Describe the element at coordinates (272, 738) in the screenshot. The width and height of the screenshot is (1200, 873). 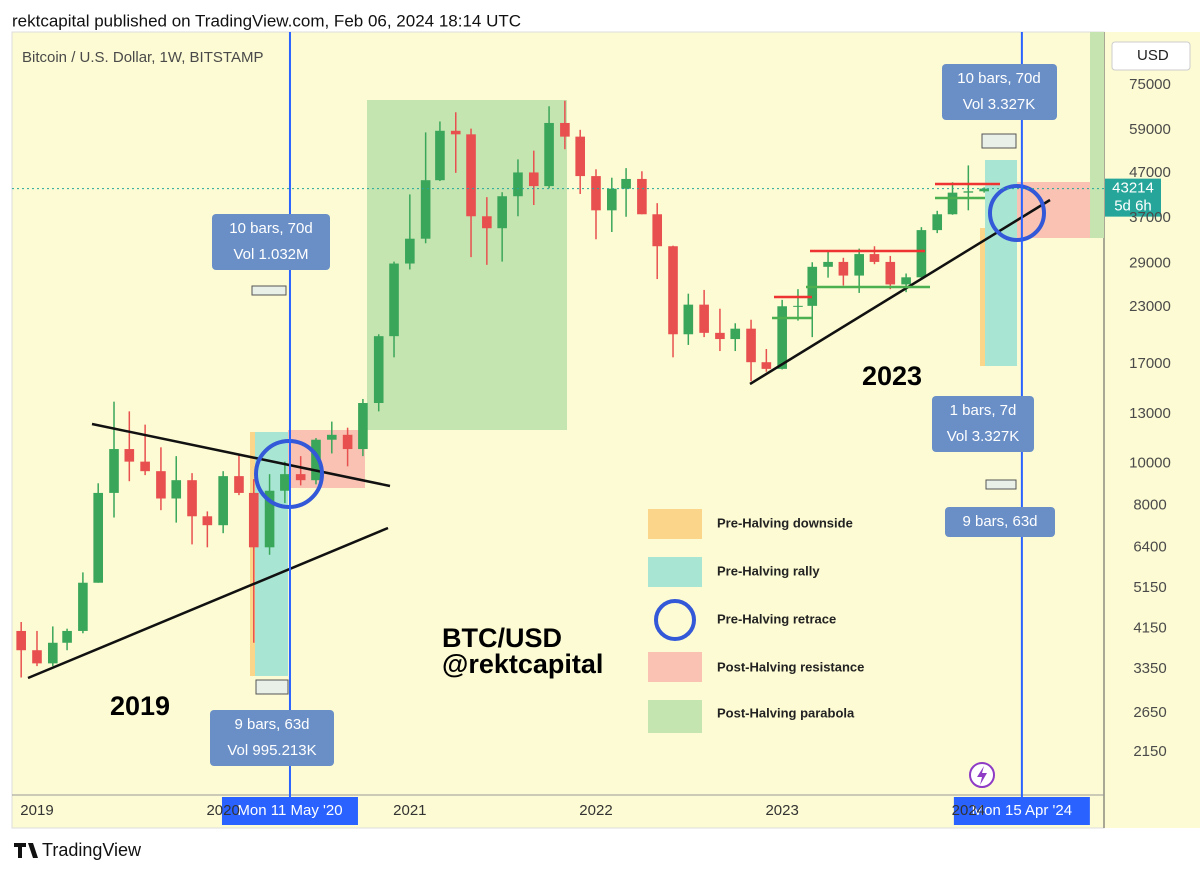
I see `measure-box: 9 bars, 63d Vol 995.213K` at that location.